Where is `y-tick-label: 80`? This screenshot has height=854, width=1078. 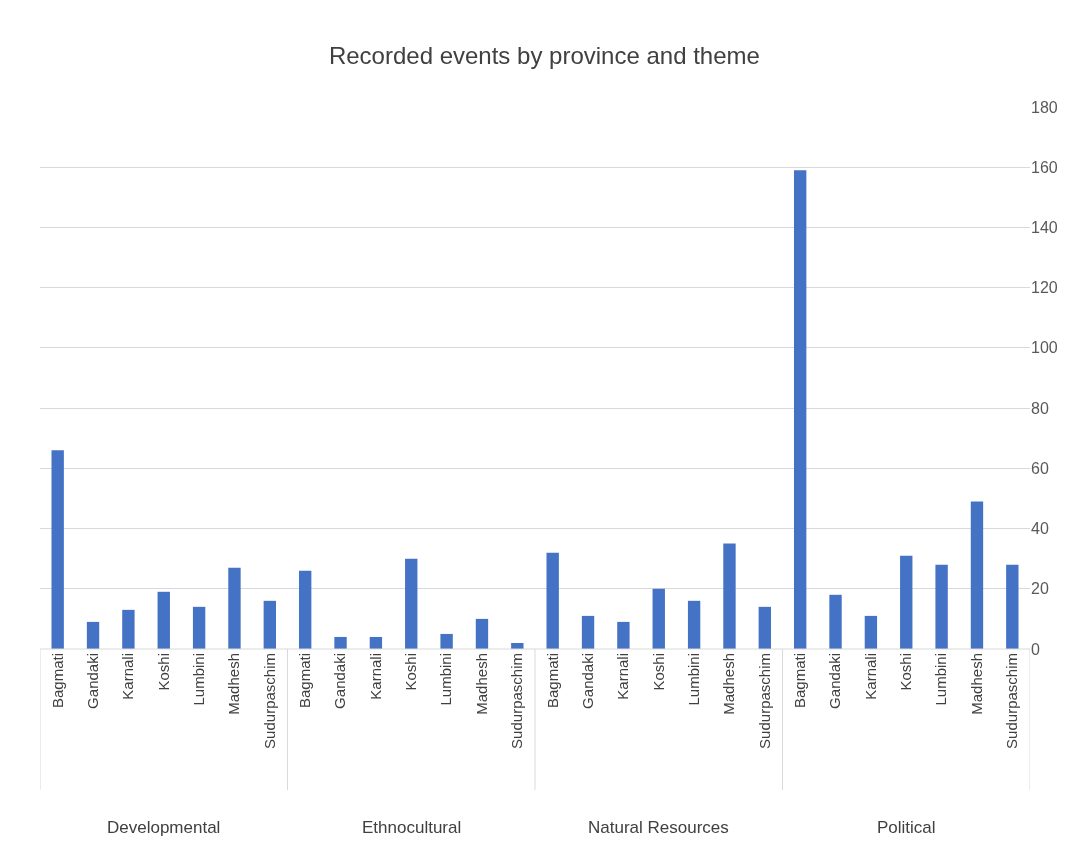 y-tick-label: 80 is located at coordinates (1040, 408).